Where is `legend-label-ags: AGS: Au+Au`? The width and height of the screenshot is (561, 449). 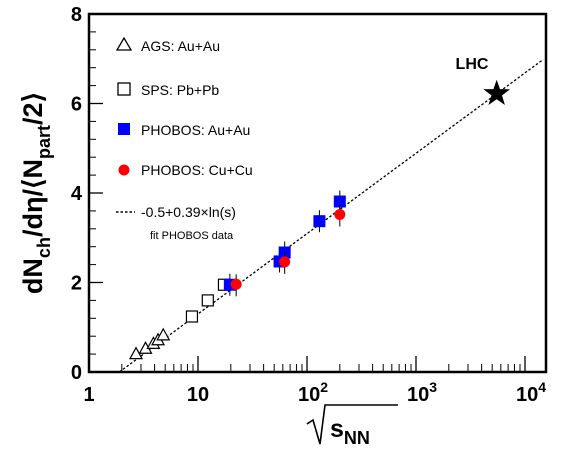
legend-label-ags: AGS: Au+Au is located at coordinates (180, 46).